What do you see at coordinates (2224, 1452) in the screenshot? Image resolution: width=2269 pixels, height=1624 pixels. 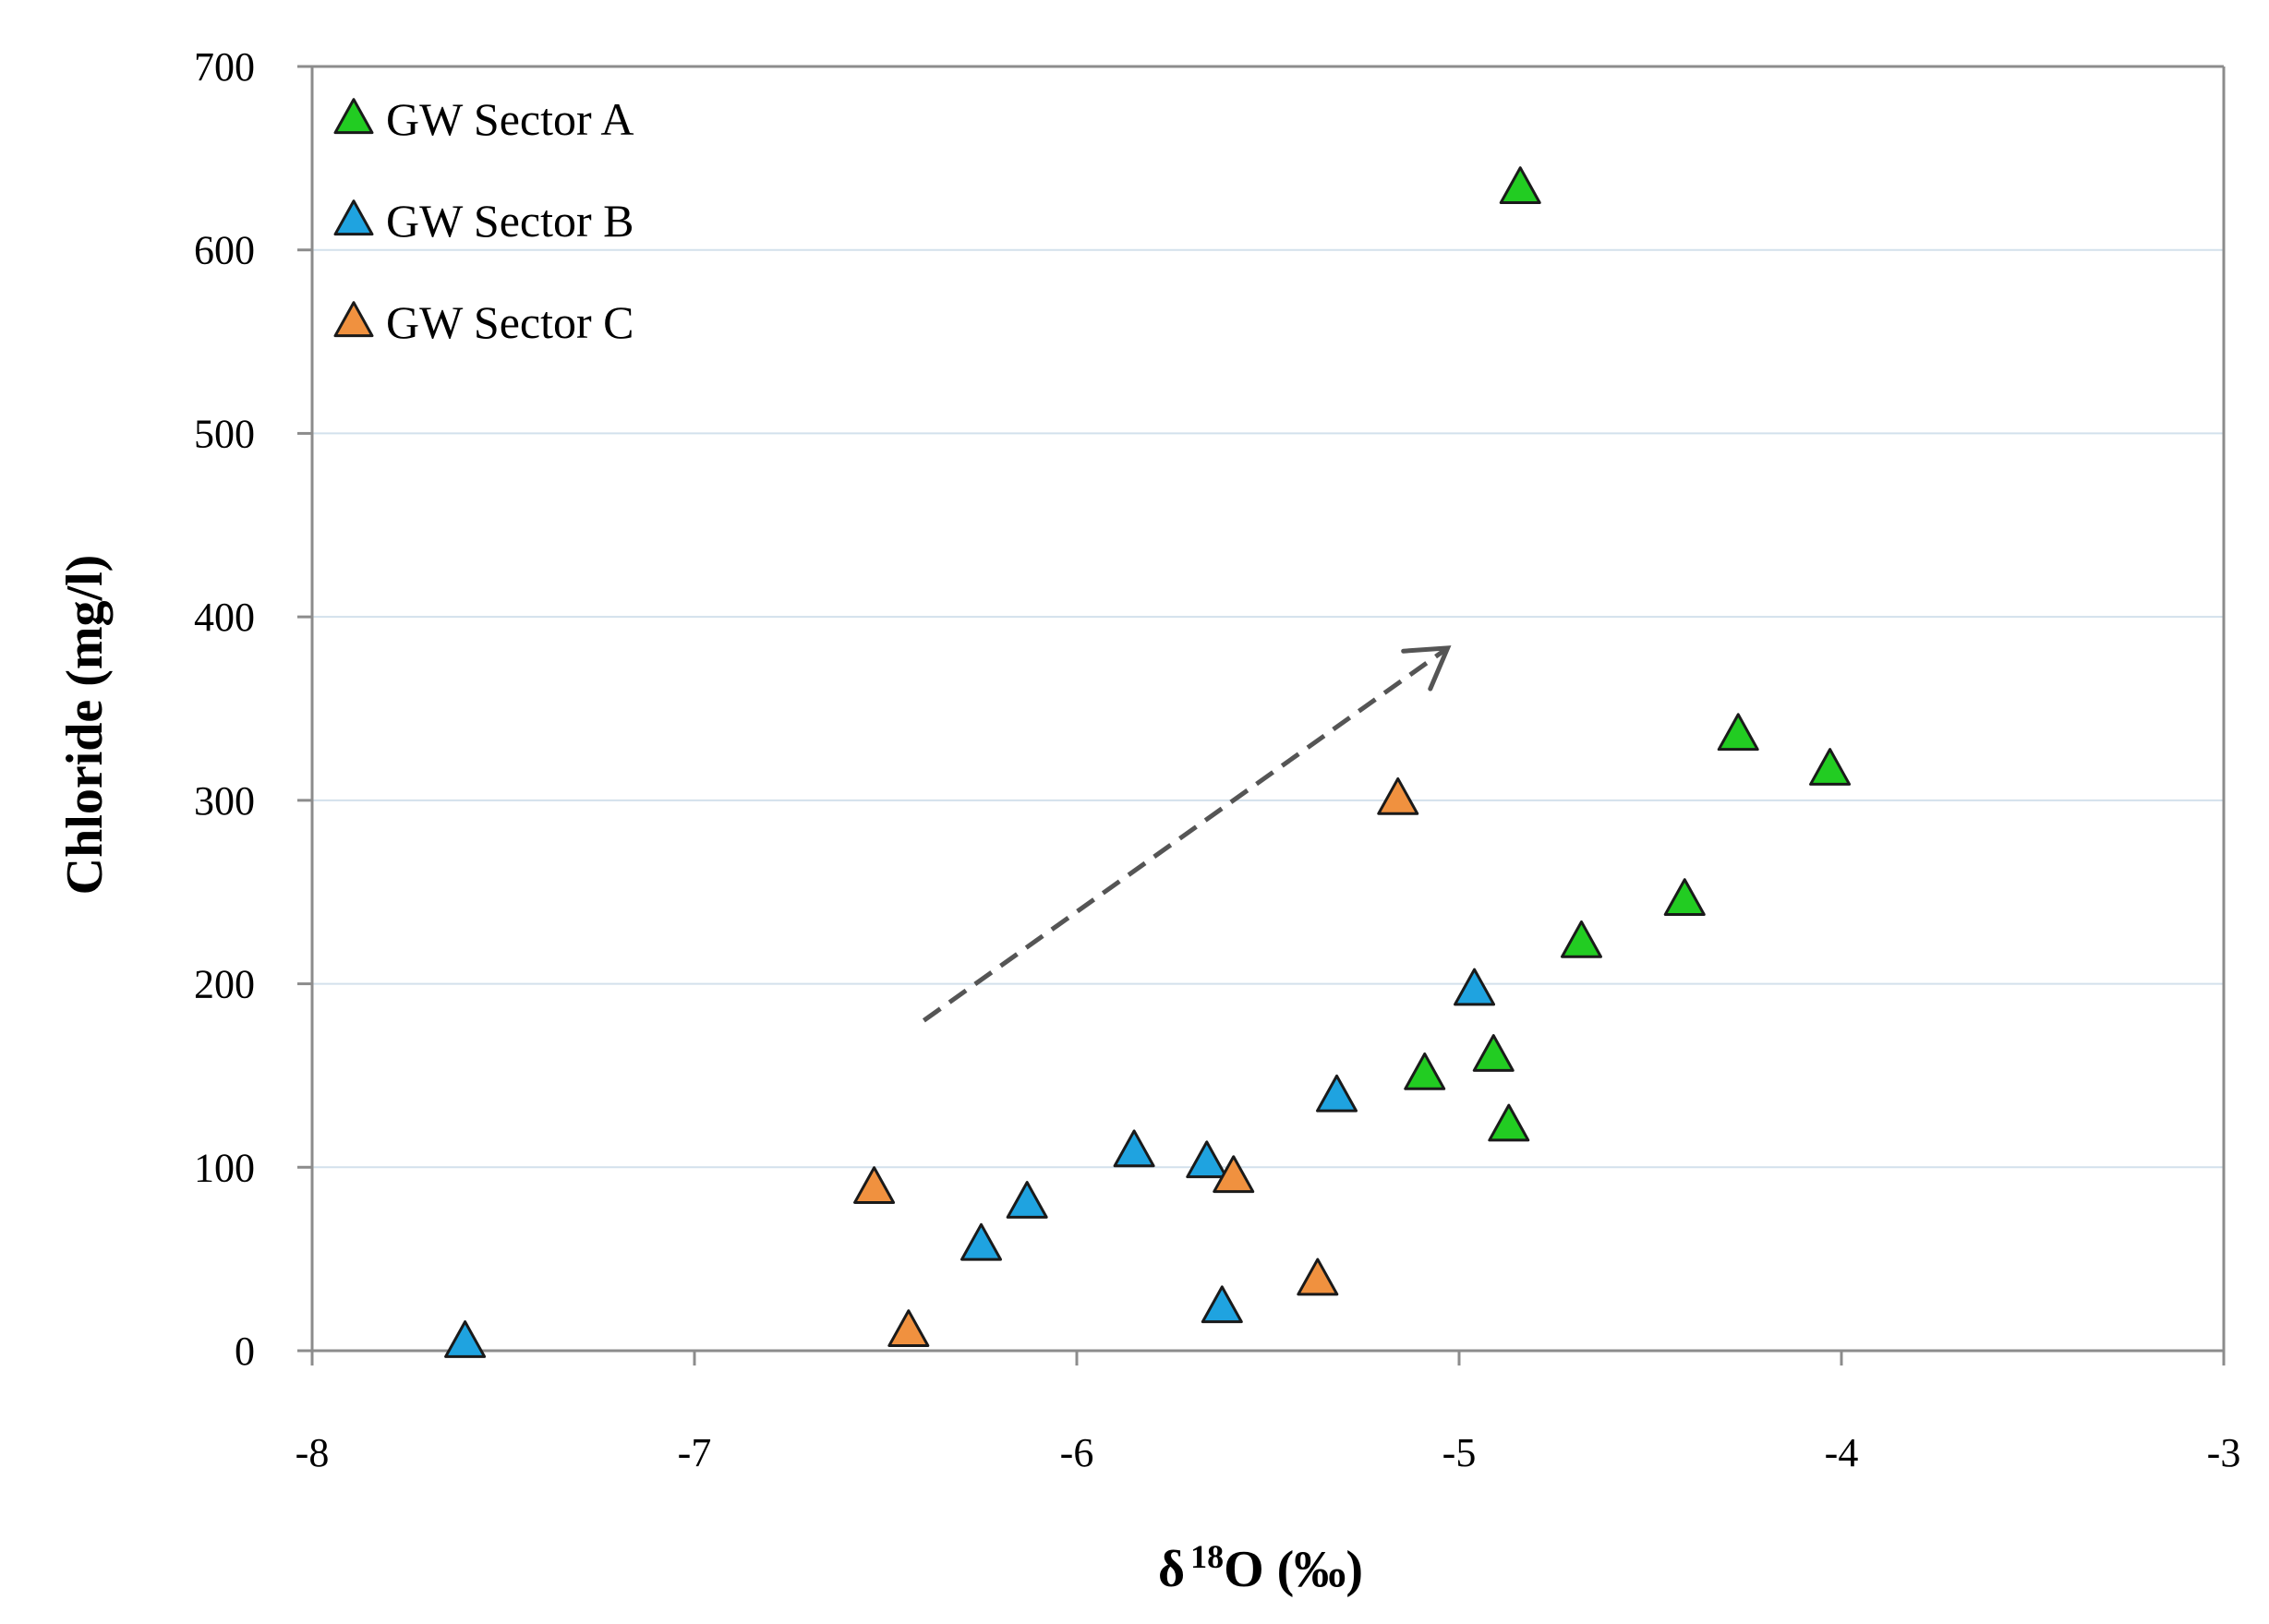 I see `x-tick-label: -3` at bounding box center [2224, 1452].